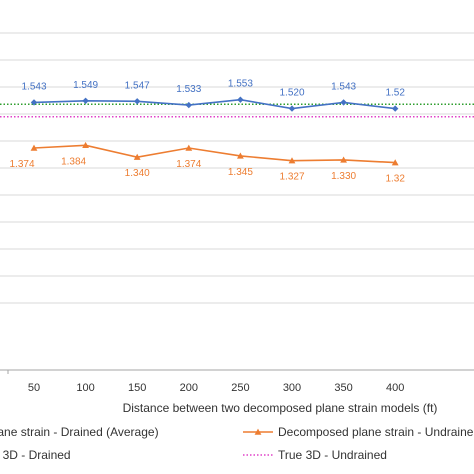 The height and width of the screenshot is (474, 474). What do you see at coordinates (240, 84) in the screenshot?
I see `data-label: 1.553` at bounding box center [240, 84].